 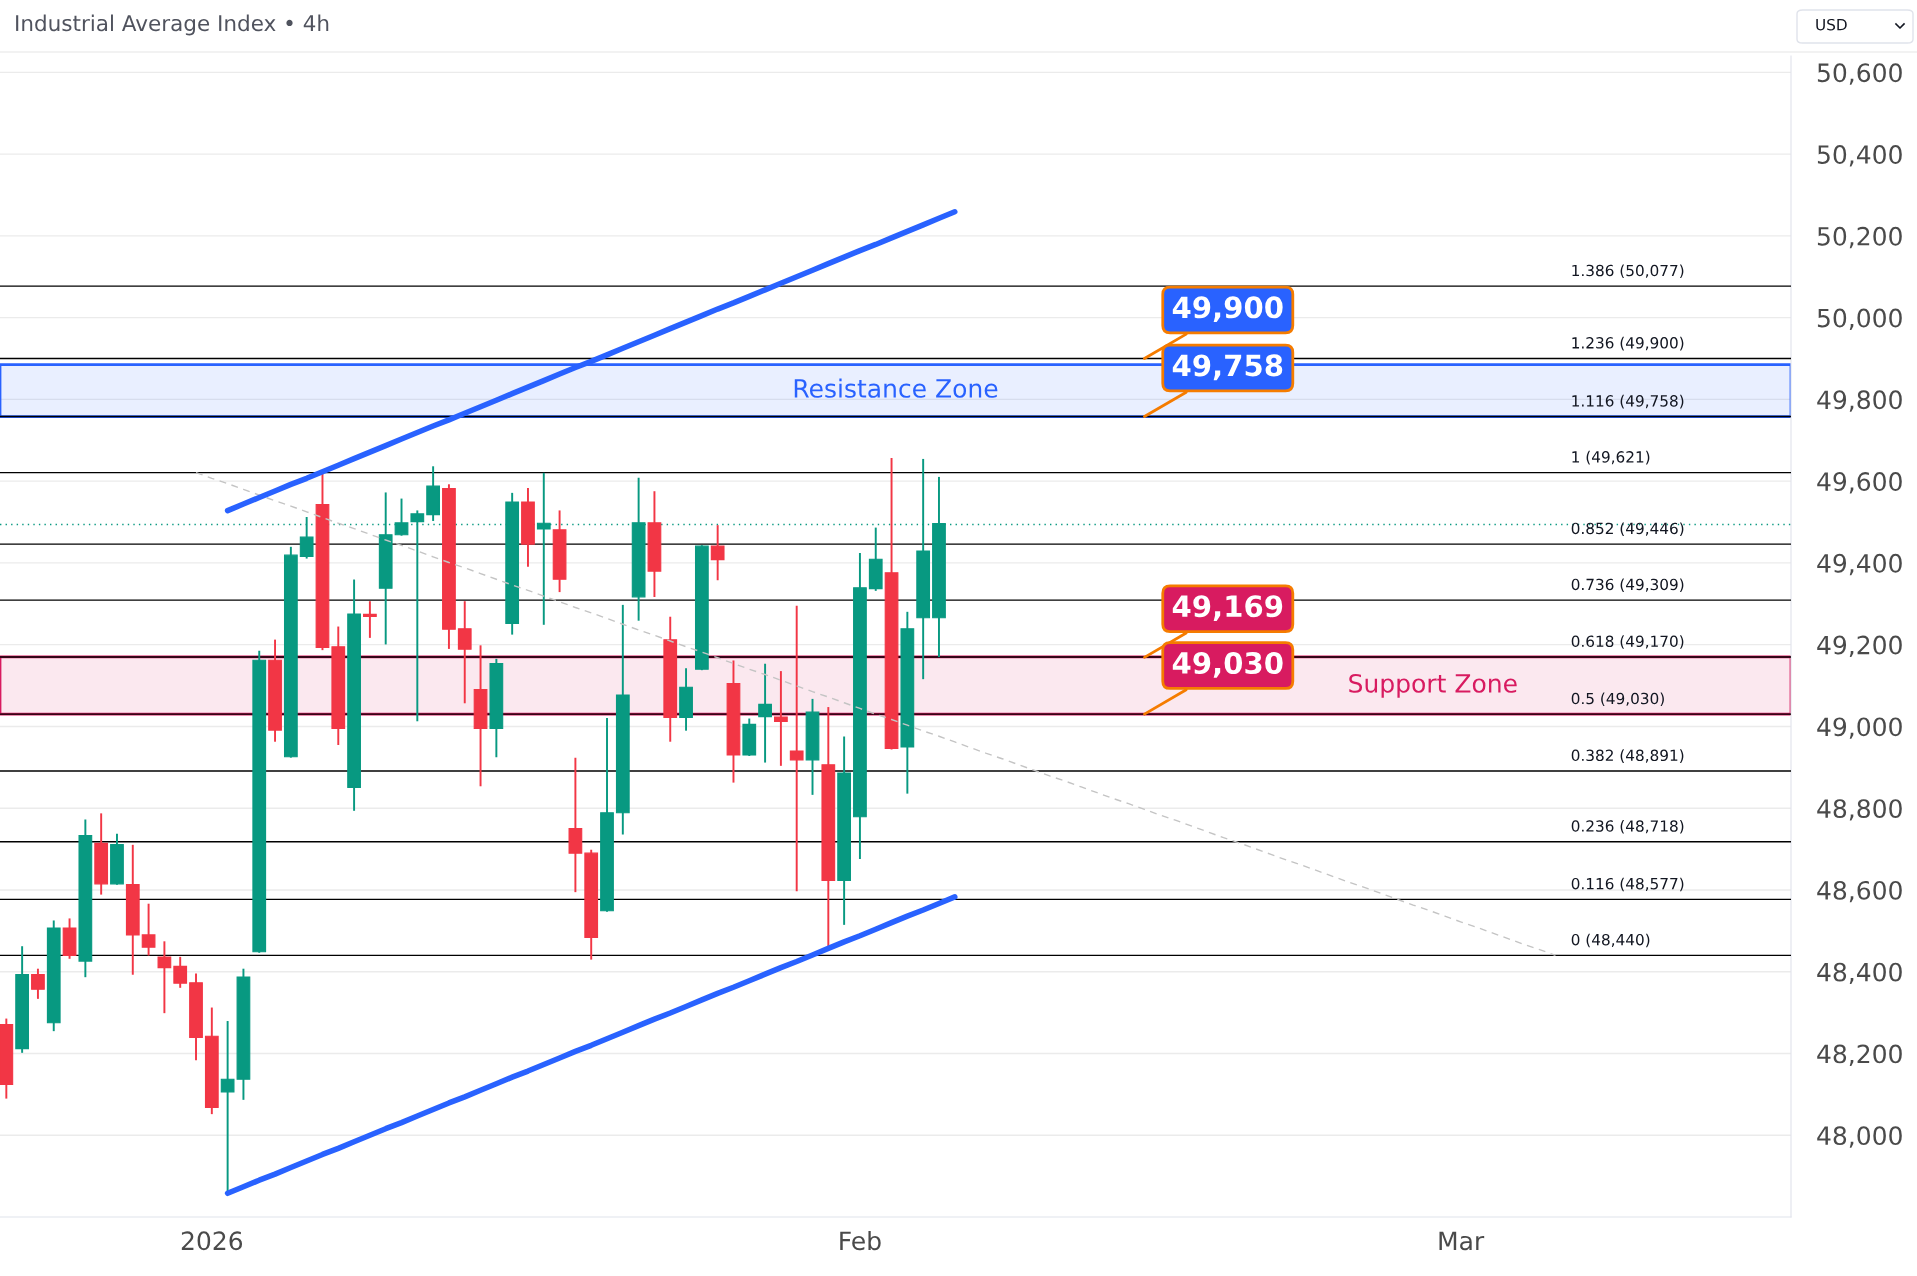 What do you see at coordinates (1227, 309) in the screenshot?
I see `annotation: 49,900` at bounding box center [1227, 309].